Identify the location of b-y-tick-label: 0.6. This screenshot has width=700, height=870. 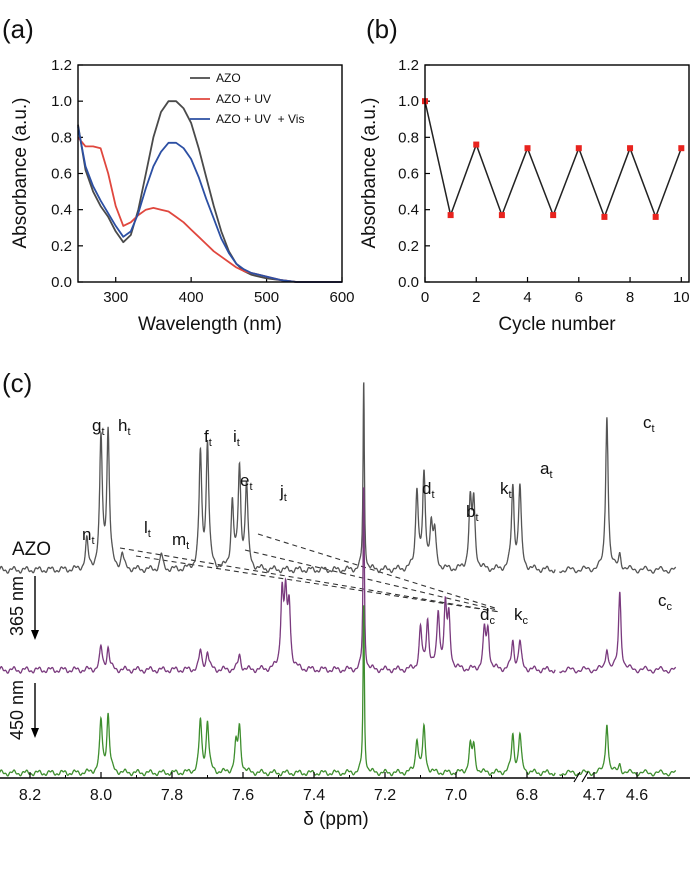
(408, 174).